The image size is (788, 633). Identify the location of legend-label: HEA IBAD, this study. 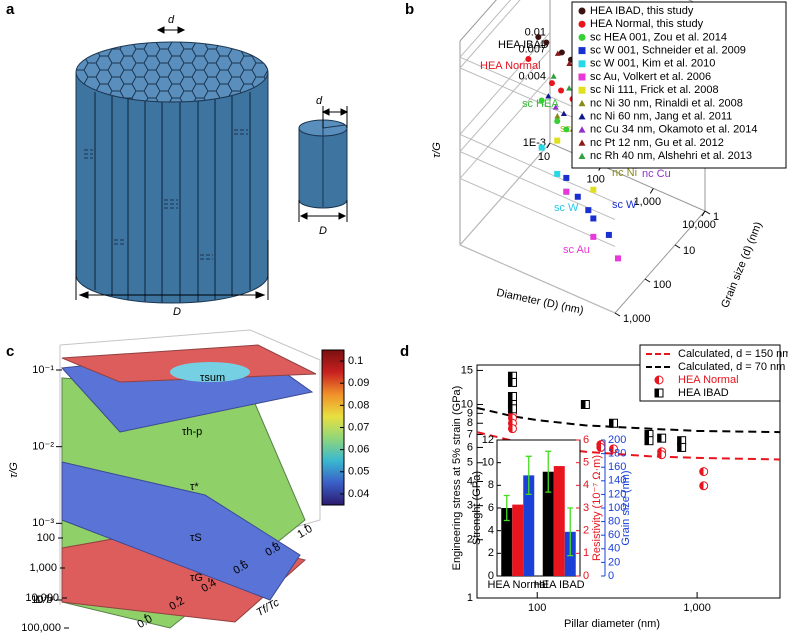
(642, 11).